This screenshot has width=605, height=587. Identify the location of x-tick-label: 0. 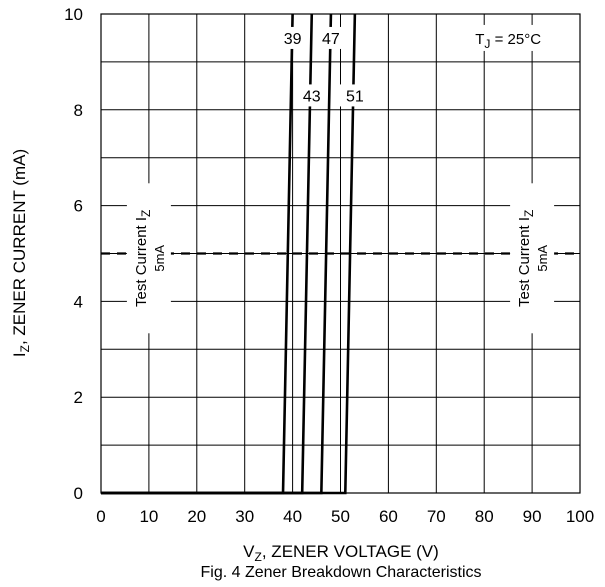
(100, 516).